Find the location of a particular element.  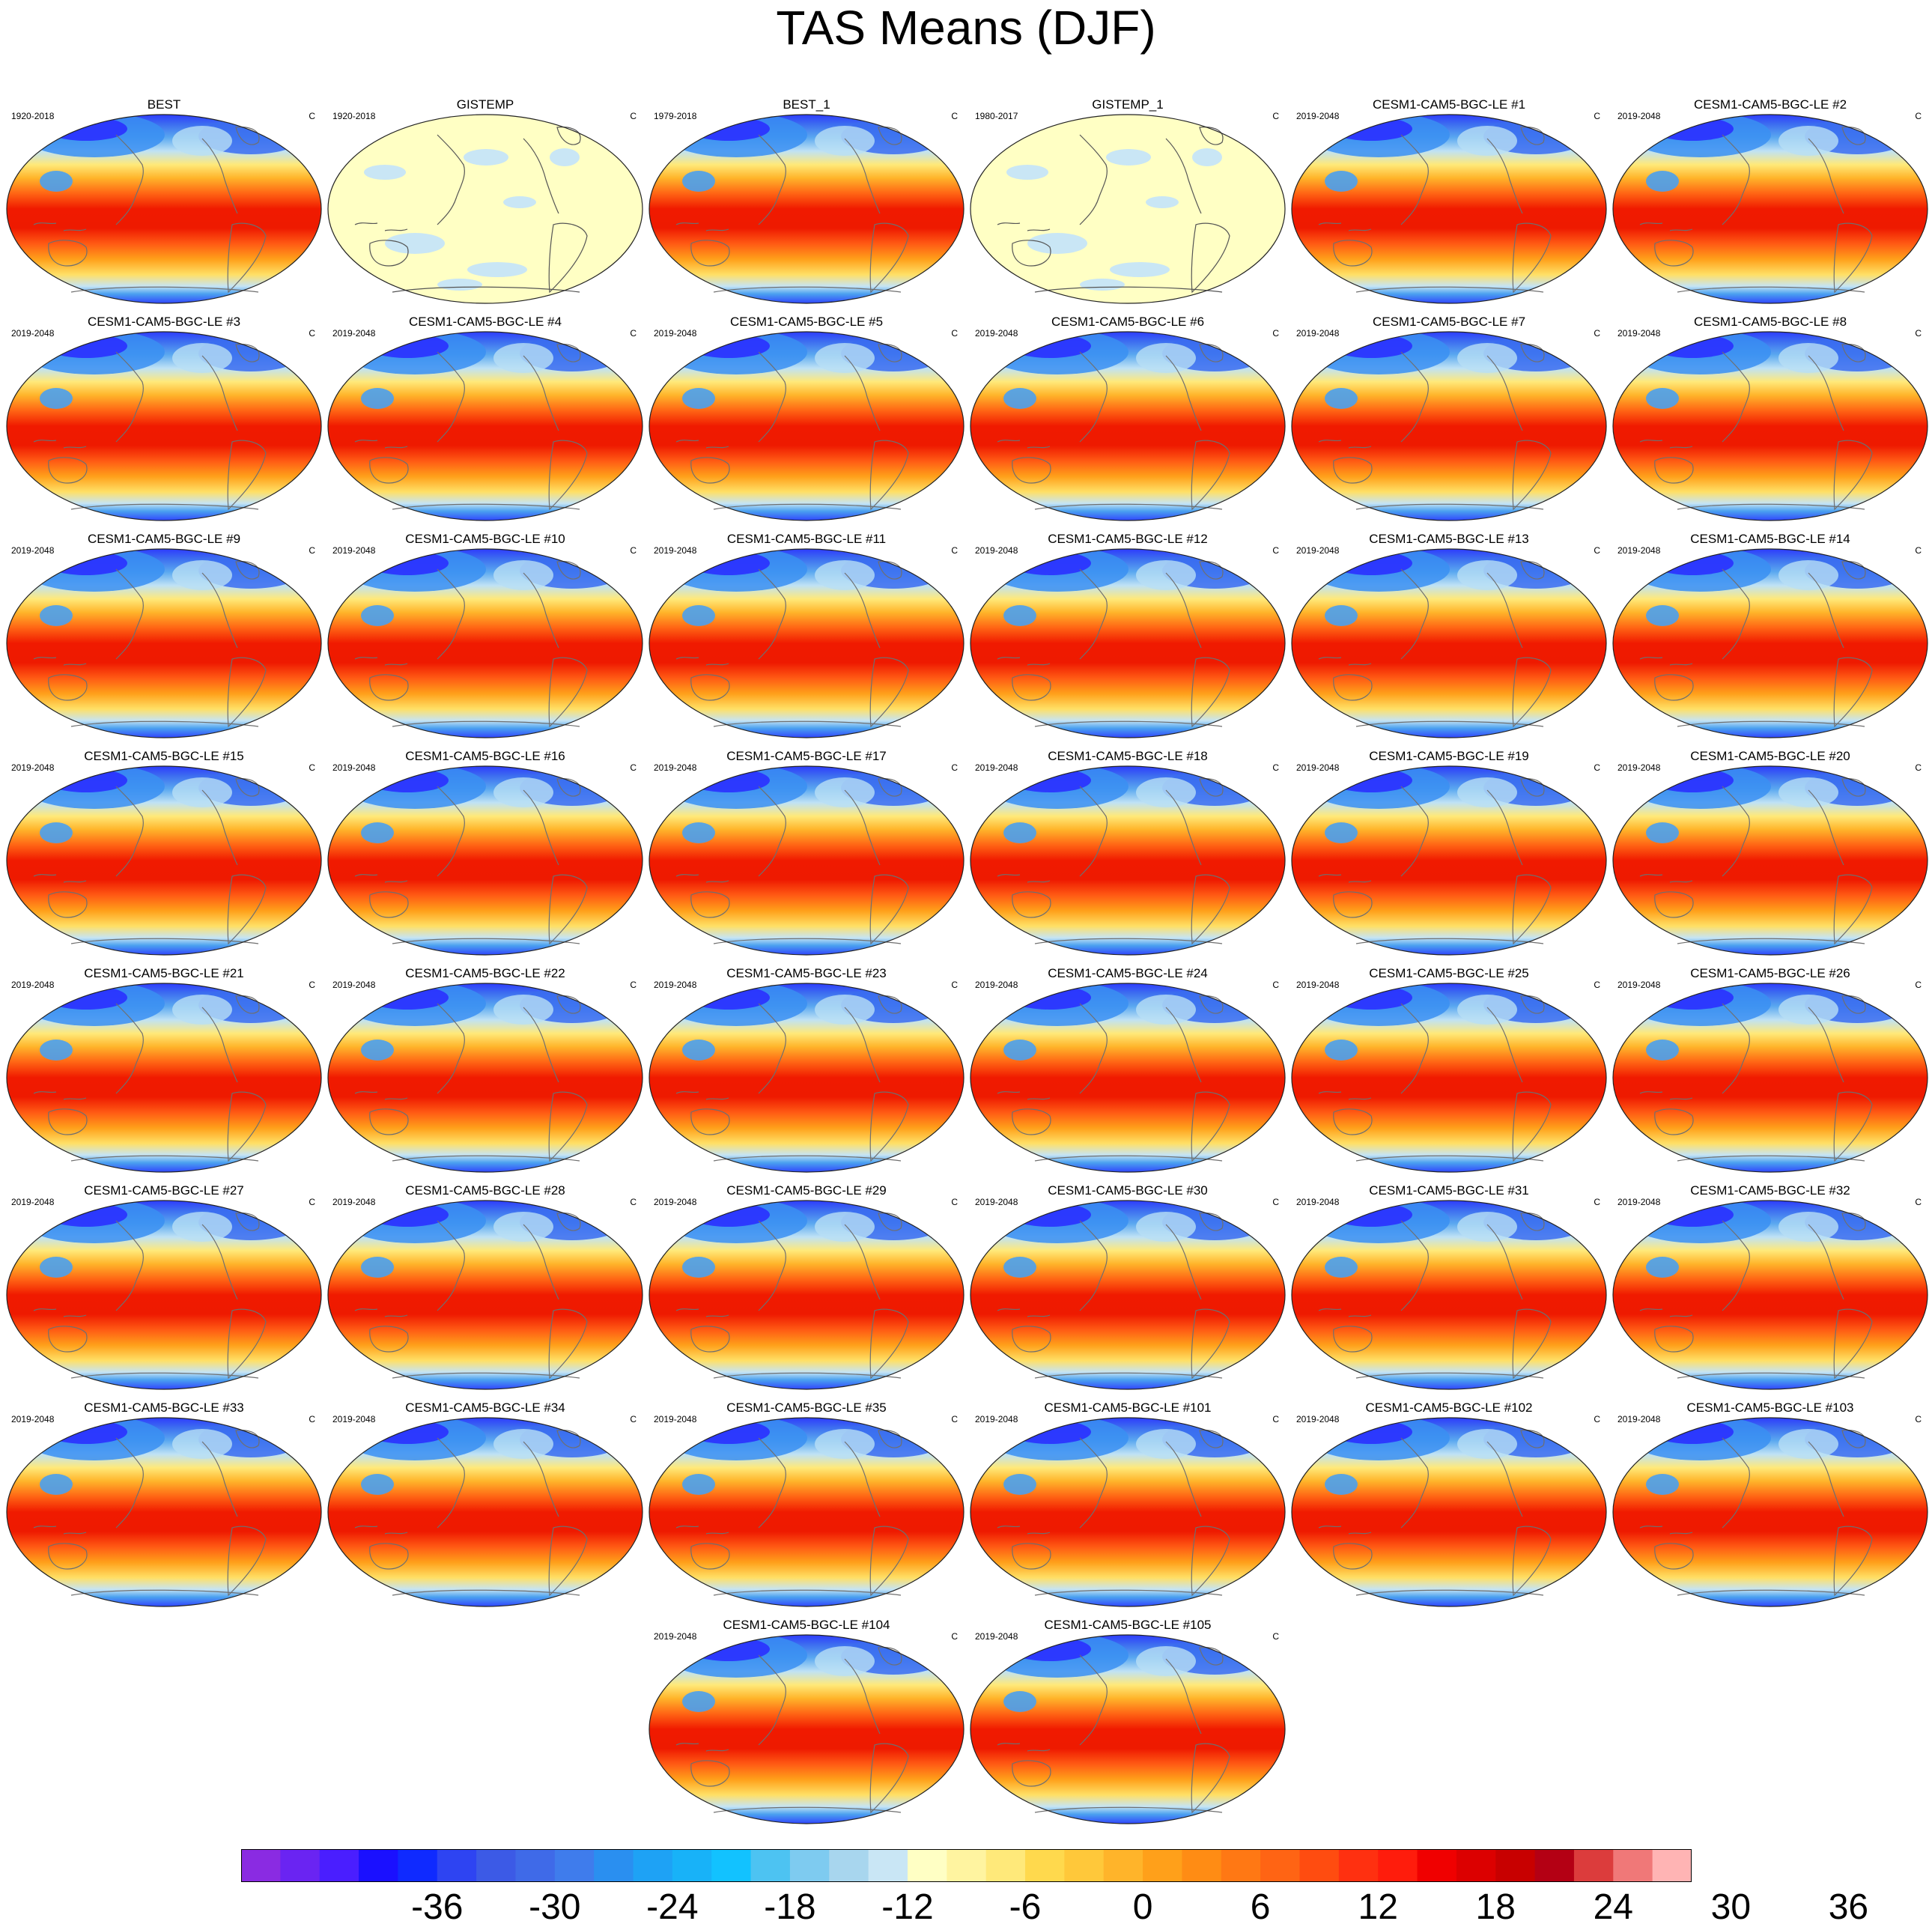

panel-title: CESM1-CAM5-BGC-LE #28 is located at coordinates (485, 1190).